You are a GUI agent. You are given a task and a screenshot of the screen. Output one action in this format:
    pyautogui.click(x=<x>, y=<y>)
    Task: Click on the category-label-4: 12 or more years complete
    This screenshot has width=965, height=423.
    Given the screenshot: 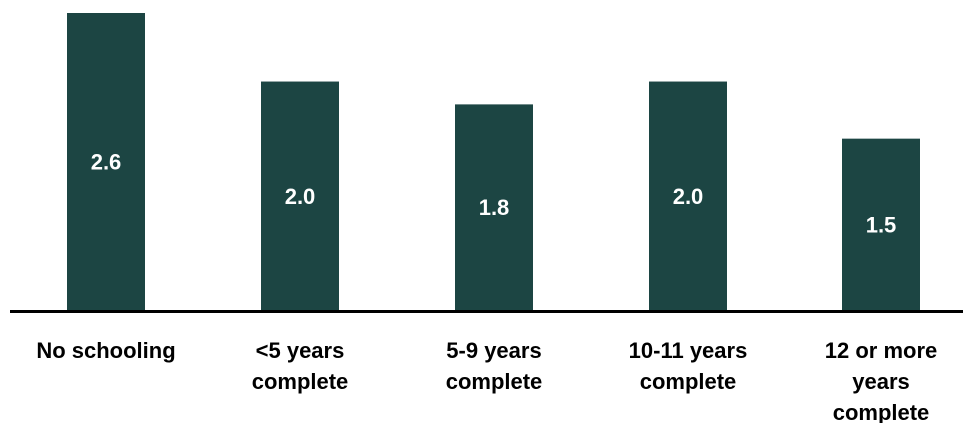 What is the action you would take?
    pyautogui.click(x=881, y=380)
    